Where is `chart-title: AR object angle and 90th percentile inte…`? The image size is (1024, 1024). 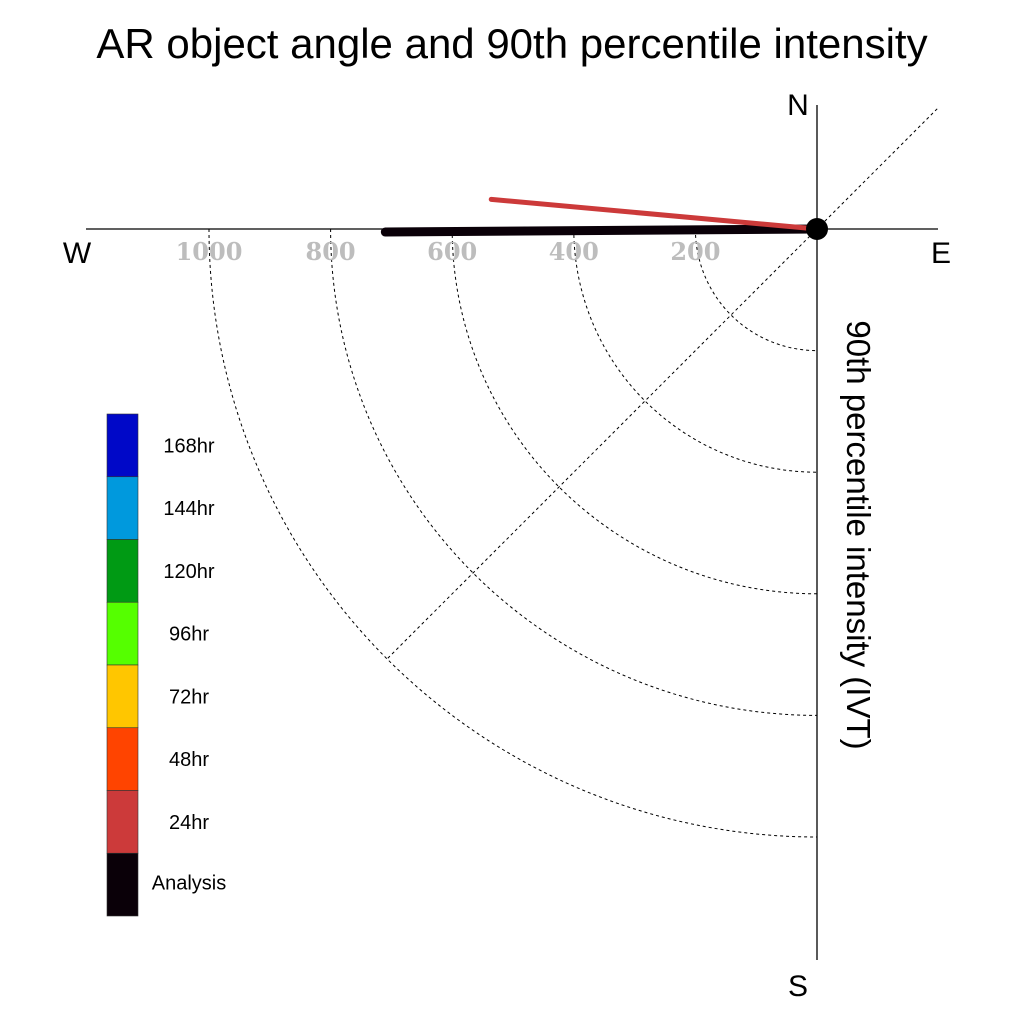 chart-title: AR object angle and 90th percentile inte… is located at coordinates (511, 43).